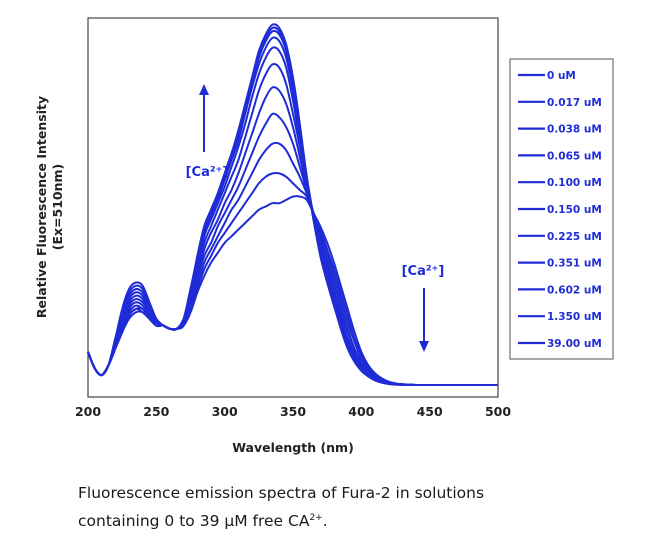 The image size is (662, 540). Describe the element at coordinates (225, 411) in the screenshot. I see `x-tick-label: 300` at that location.